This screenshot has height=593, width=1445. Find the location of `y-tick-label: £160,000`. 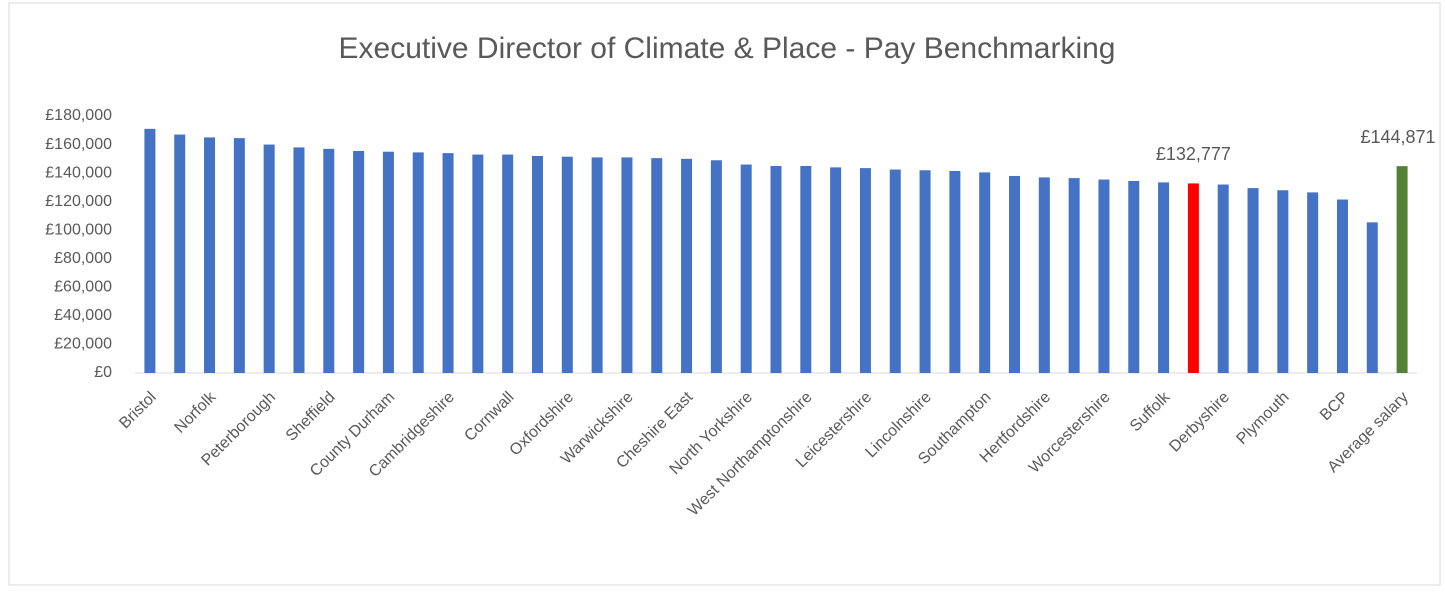

y-tick-label: £160,000 is located at coordinates (78, 144).